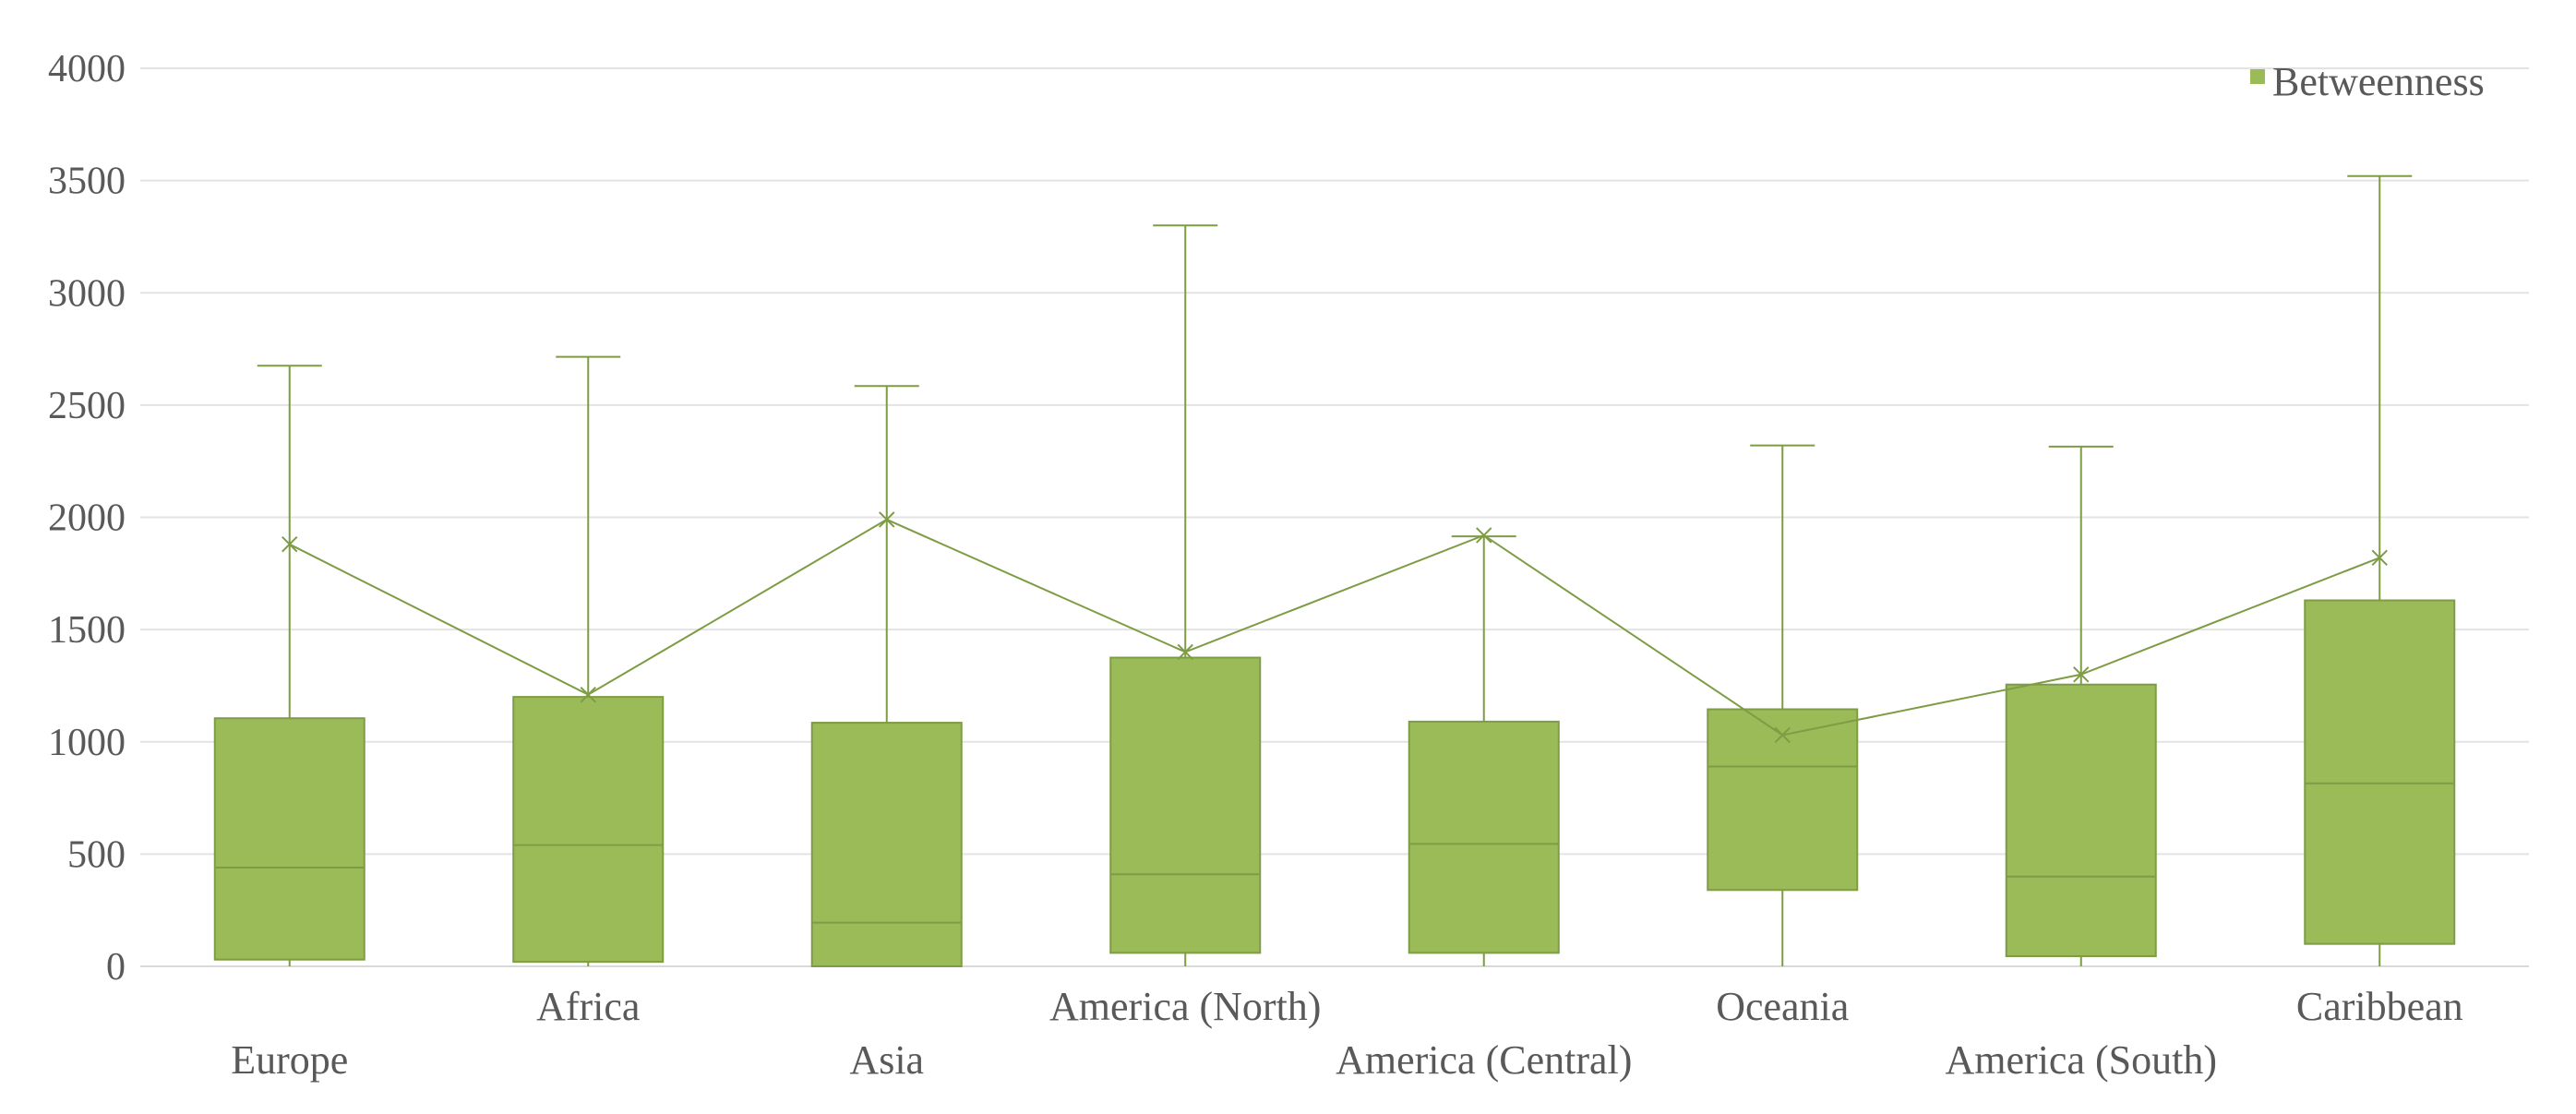  What do you see at coordinates (1185, 652) in the screenshot?
I see `mean-marker-america-north` at bounding box center [1185, 652].